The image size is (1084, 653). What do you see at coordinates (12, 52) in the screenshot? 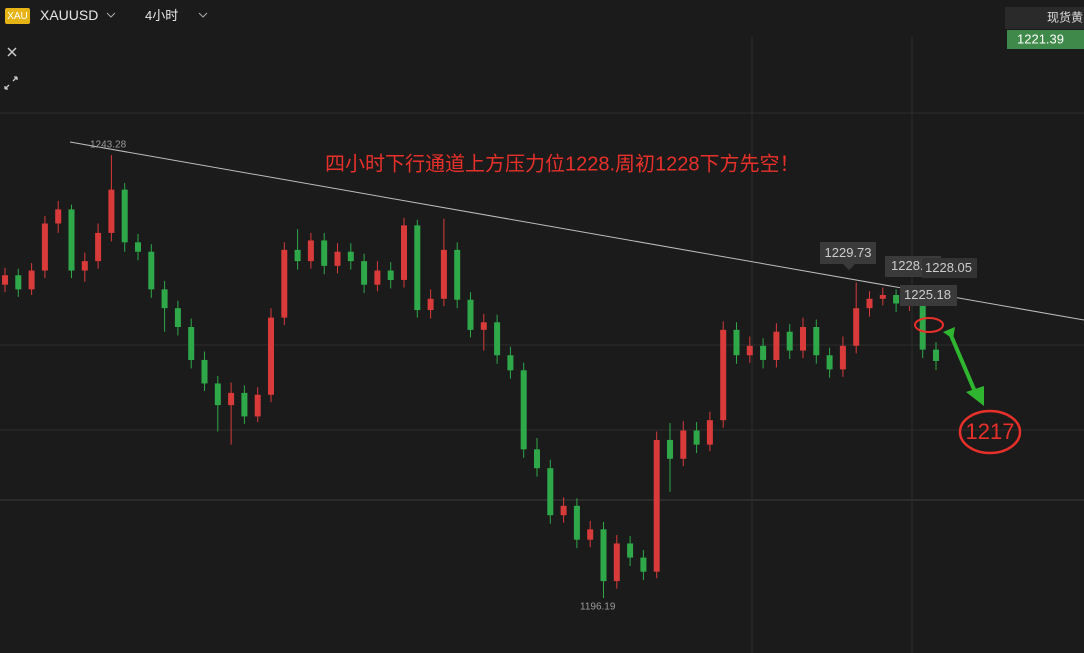
I see `close-icon` at bounding box center [12, 52].